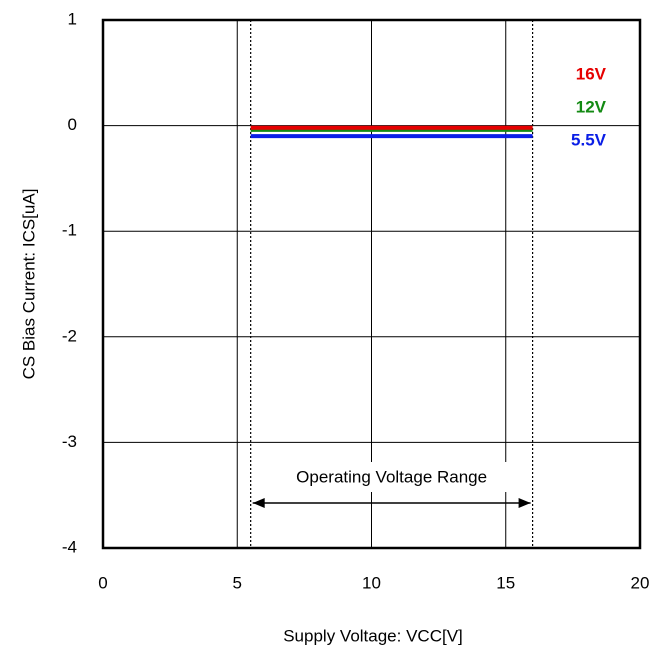  I want to click on y-tick-label: -2, so click(69, 335).